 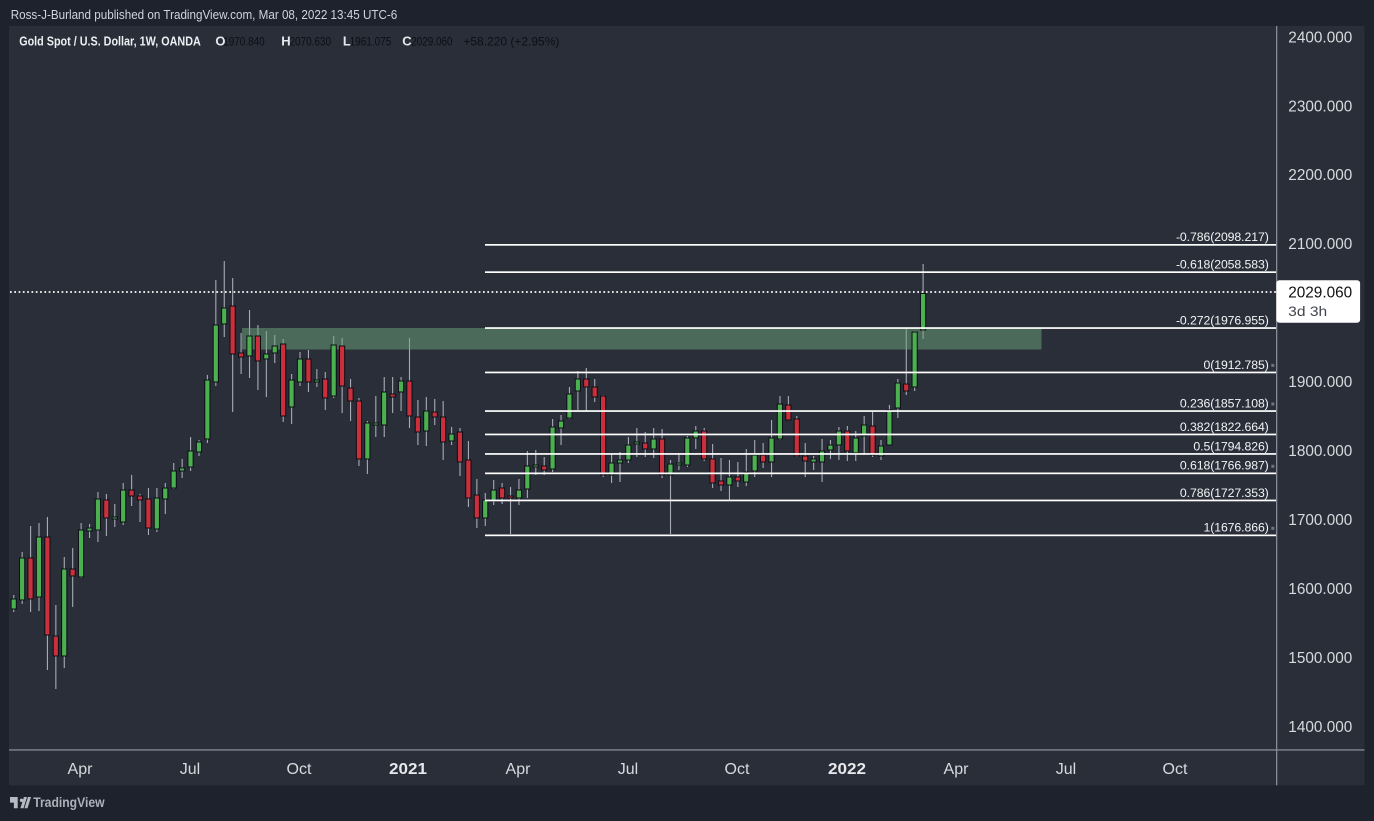 What do you see at coordinates (1307, 311) in the screenshot?
I see `svg-text: 3d 3h` at bounding box center [1307, 311].